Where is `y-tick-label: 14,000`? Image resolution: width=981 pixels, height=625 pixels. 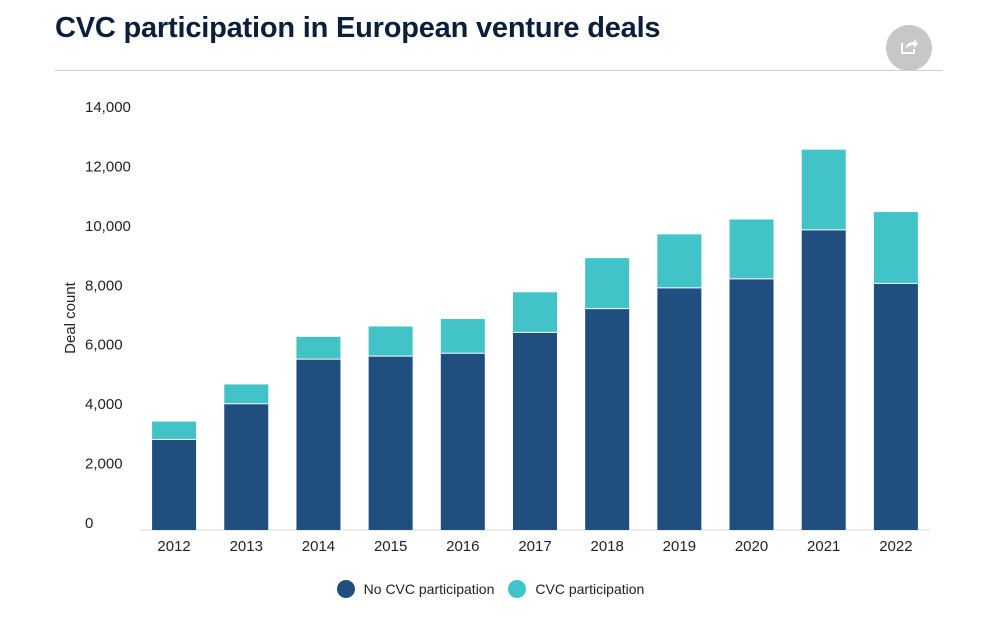
y-tick-label: 14,000 is located at coordinates (108, 107).